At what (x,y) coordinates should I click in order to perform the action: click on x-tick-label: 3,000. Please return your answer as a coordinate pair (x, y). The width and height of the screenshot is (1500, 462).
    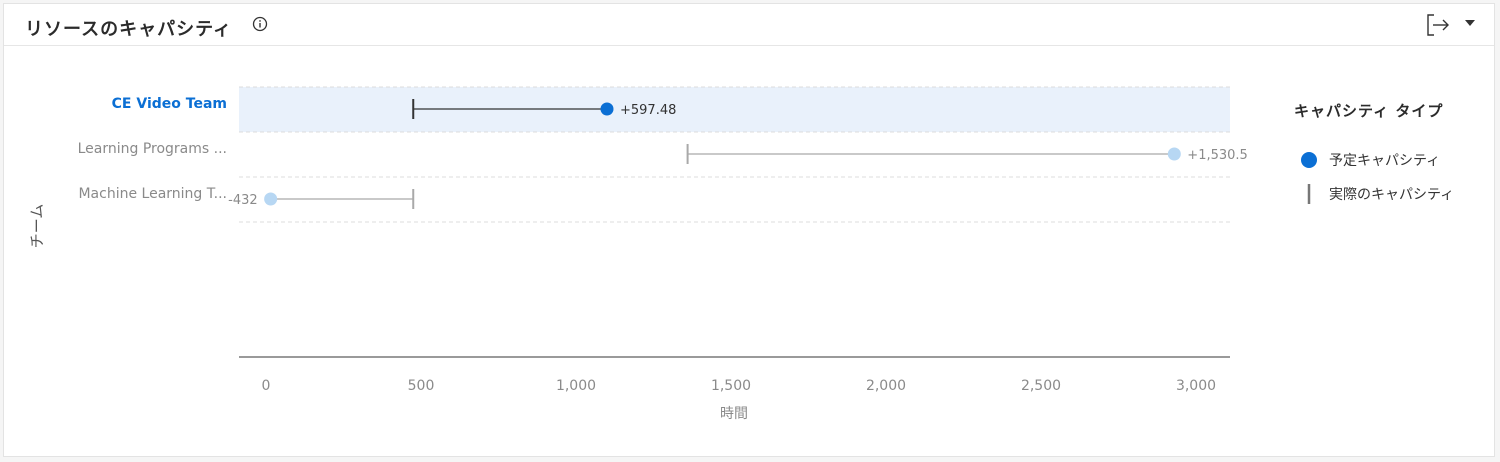
    Looking at the image, I should click on (1196, 386).